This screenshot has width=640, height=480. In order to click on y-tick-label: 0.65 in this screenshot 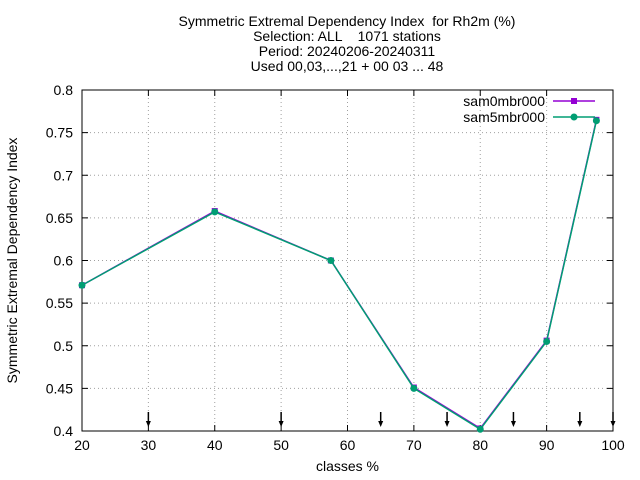, I will do `click(59, 218)`.